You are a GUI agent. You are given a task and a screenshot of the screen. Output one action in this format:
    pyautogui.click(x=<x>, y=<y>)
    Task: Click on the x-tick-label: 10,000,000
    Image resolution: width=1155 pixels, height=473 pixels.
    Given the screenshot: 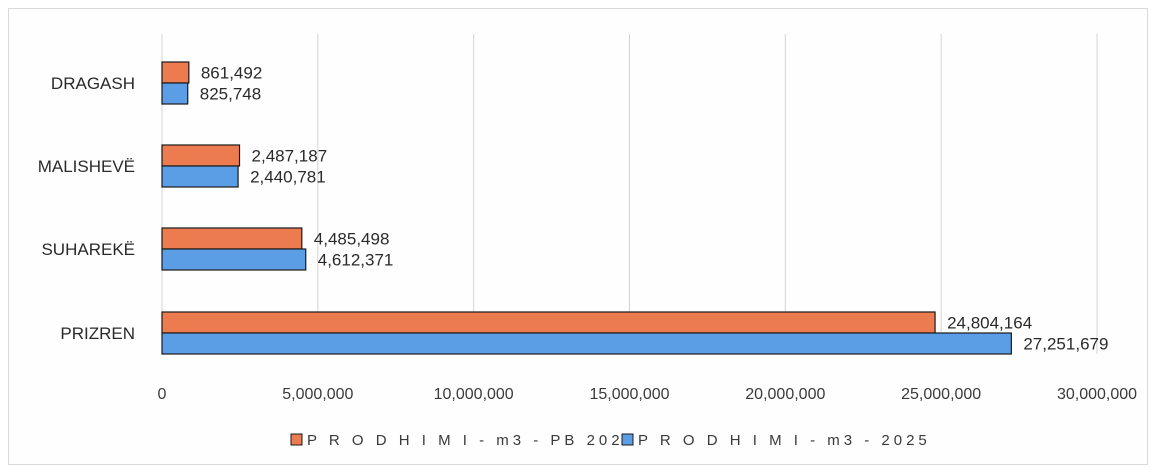 What is the action you would take?
    pyautogui.click(x=474, y=394)
    